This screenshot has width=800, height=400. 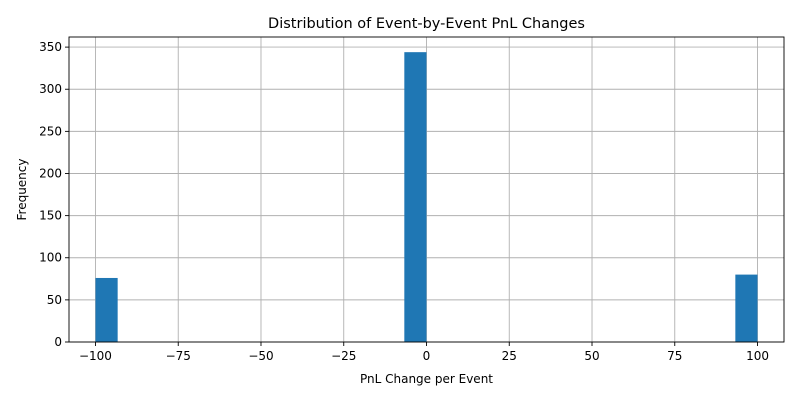 I want to click on x-tick-label: 25, so click(x=509, y=356).